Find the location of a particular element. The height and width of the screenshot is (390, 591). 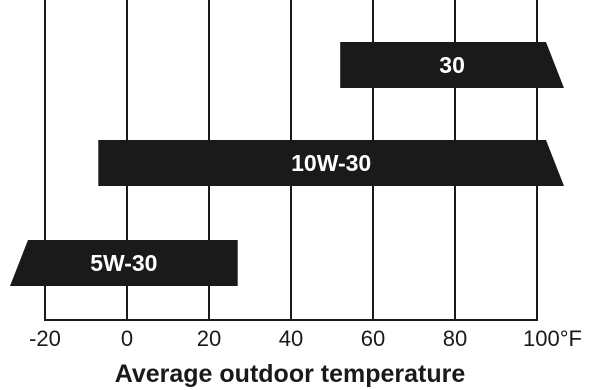

tick-label-0: -20 is located at coordinates (45, 338).